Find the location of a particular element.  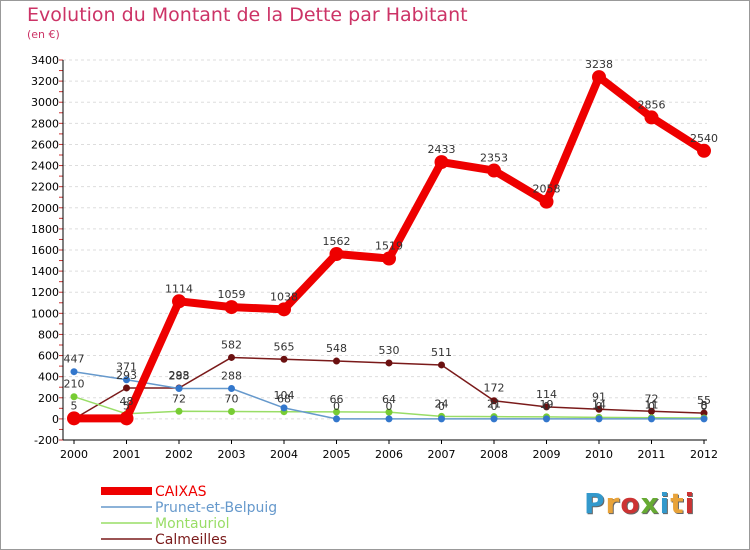

data-label: 2353 is located at coordinates (494, 158).